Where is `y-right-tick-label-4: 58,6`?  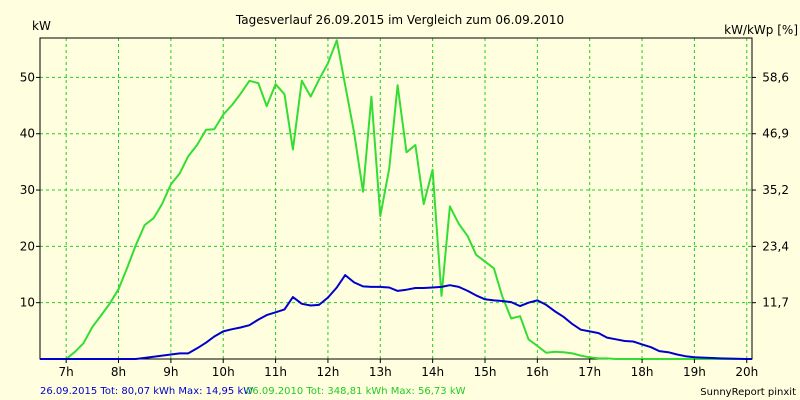 y-right-tick-label-4: 58,6 is located at coordinates (775, 77).